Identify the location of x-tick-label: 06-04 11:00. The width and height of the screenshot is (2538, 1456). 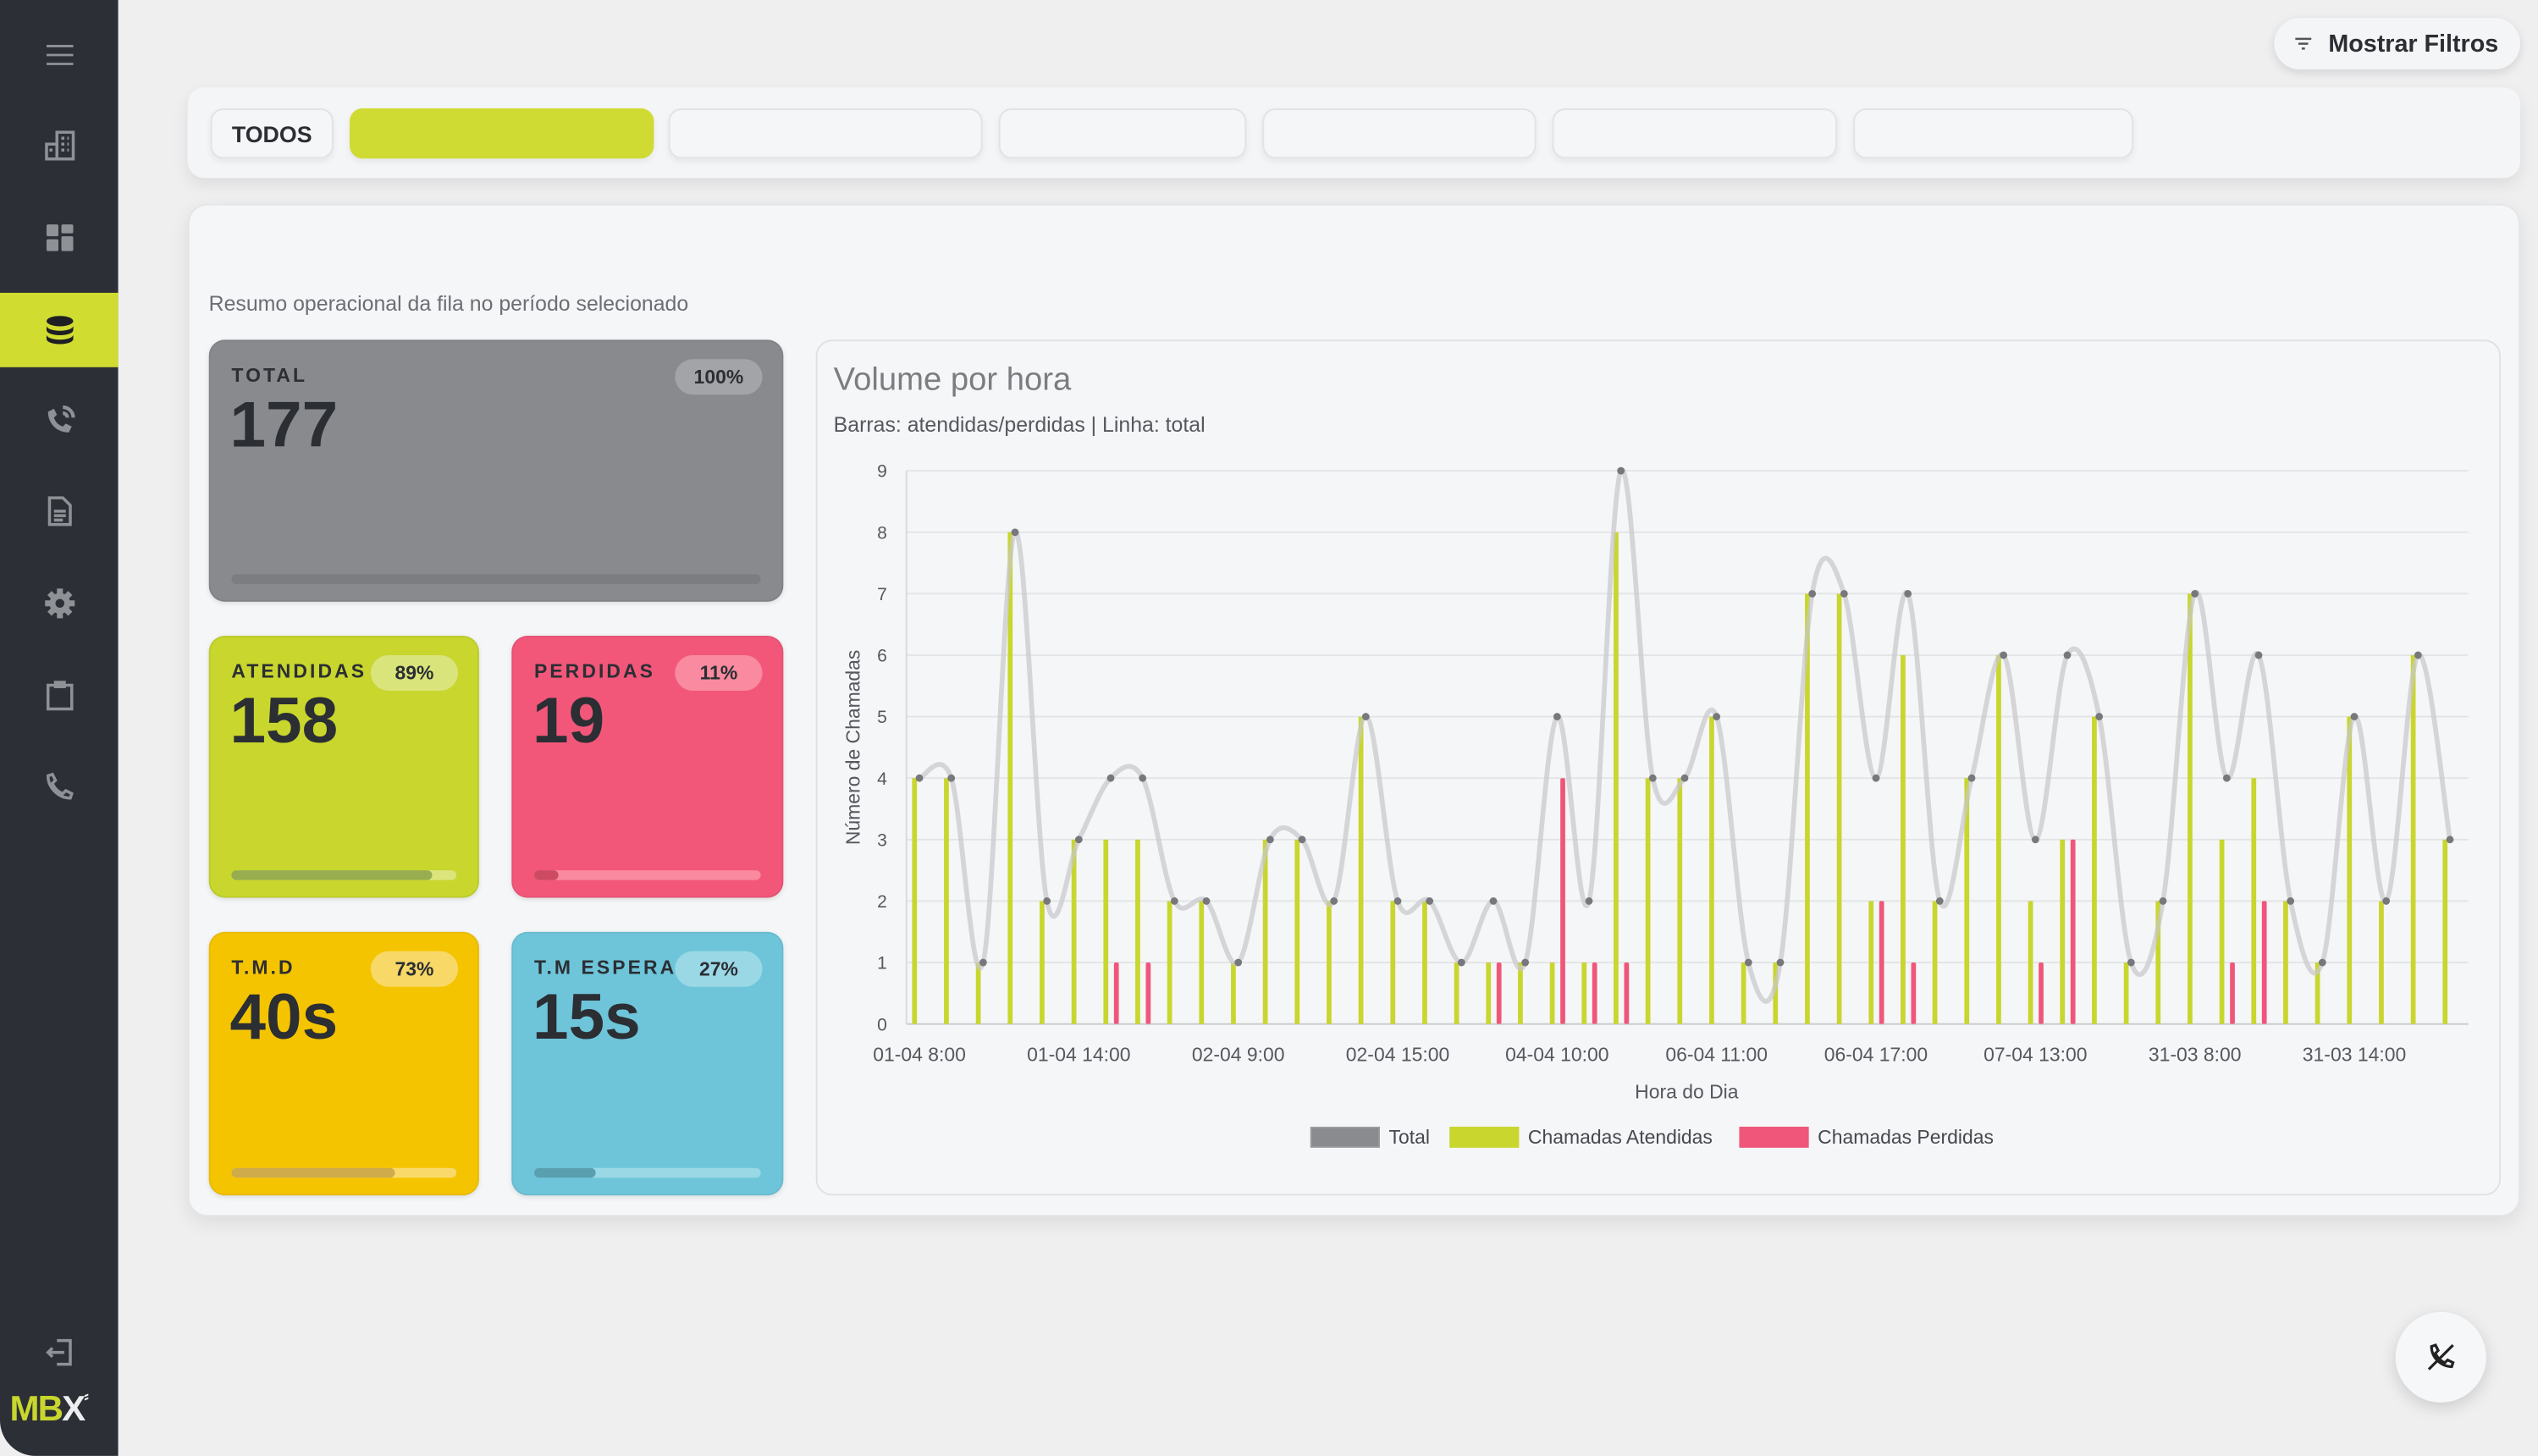
(1717, 1055).